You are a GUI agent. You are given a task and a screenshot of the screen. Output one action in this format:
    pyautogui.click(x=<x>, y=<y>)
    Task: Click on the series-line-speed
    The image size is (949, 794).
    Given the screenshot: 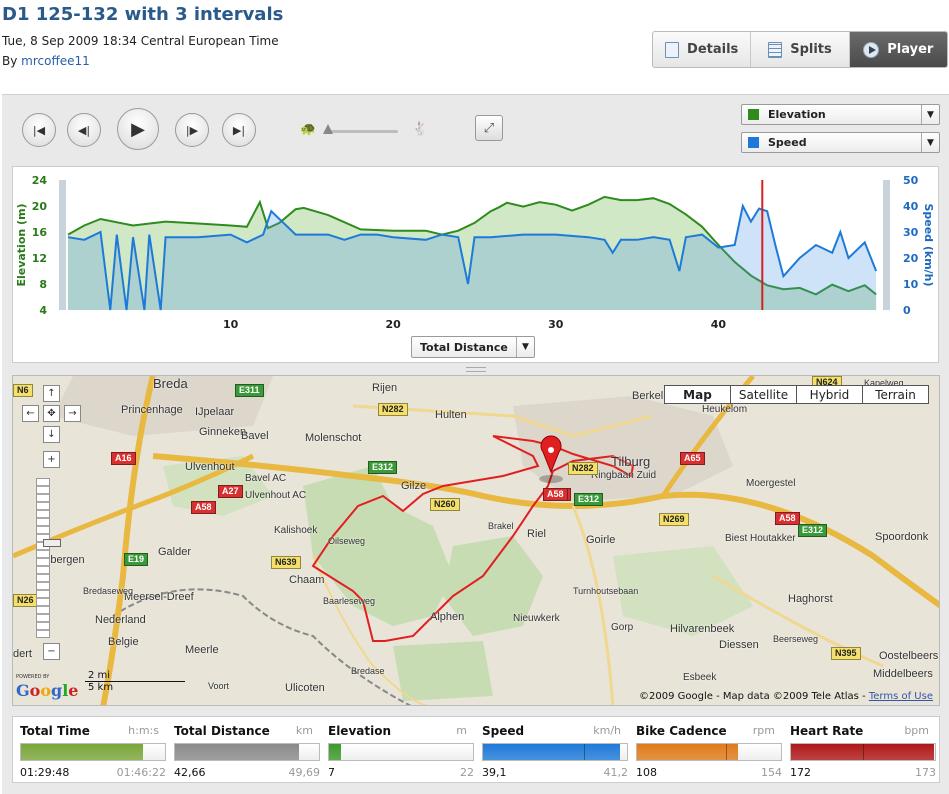 What is the action you would take?
    pyautogui.click(x=472, y=257)
    